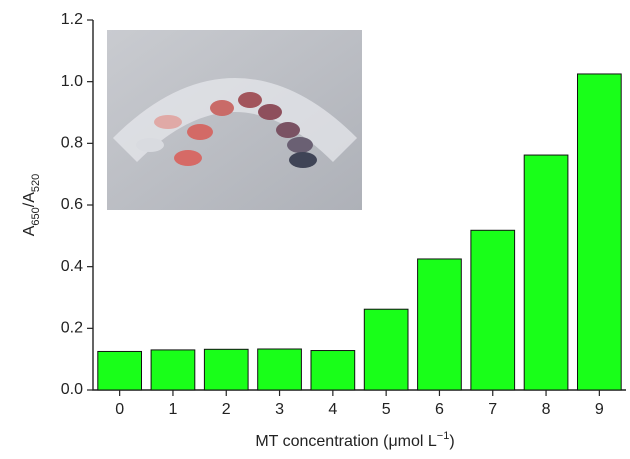 Image resolution: width=630 pixels, height=459 pixels. What do you see at coordinates (226, 409) in the screenshot?
I see `x-tick-label: 2` at bounding box center [226, 409].